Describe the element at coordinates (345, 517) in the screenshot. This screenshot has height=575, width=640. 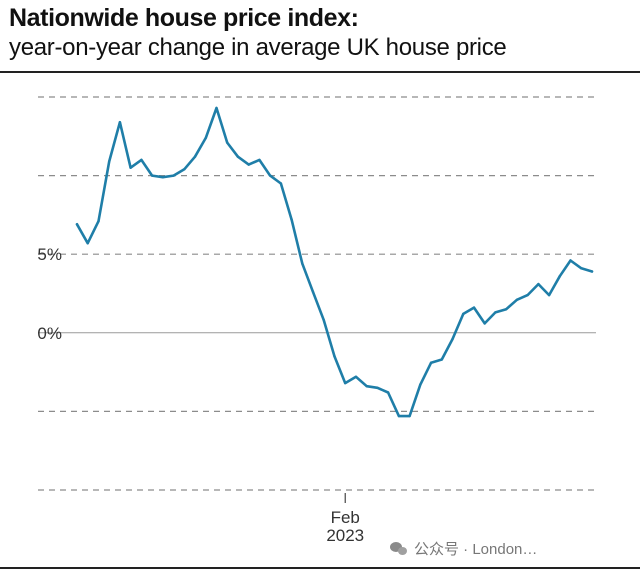
I see `x-tick-label-month: Feb` at that location.